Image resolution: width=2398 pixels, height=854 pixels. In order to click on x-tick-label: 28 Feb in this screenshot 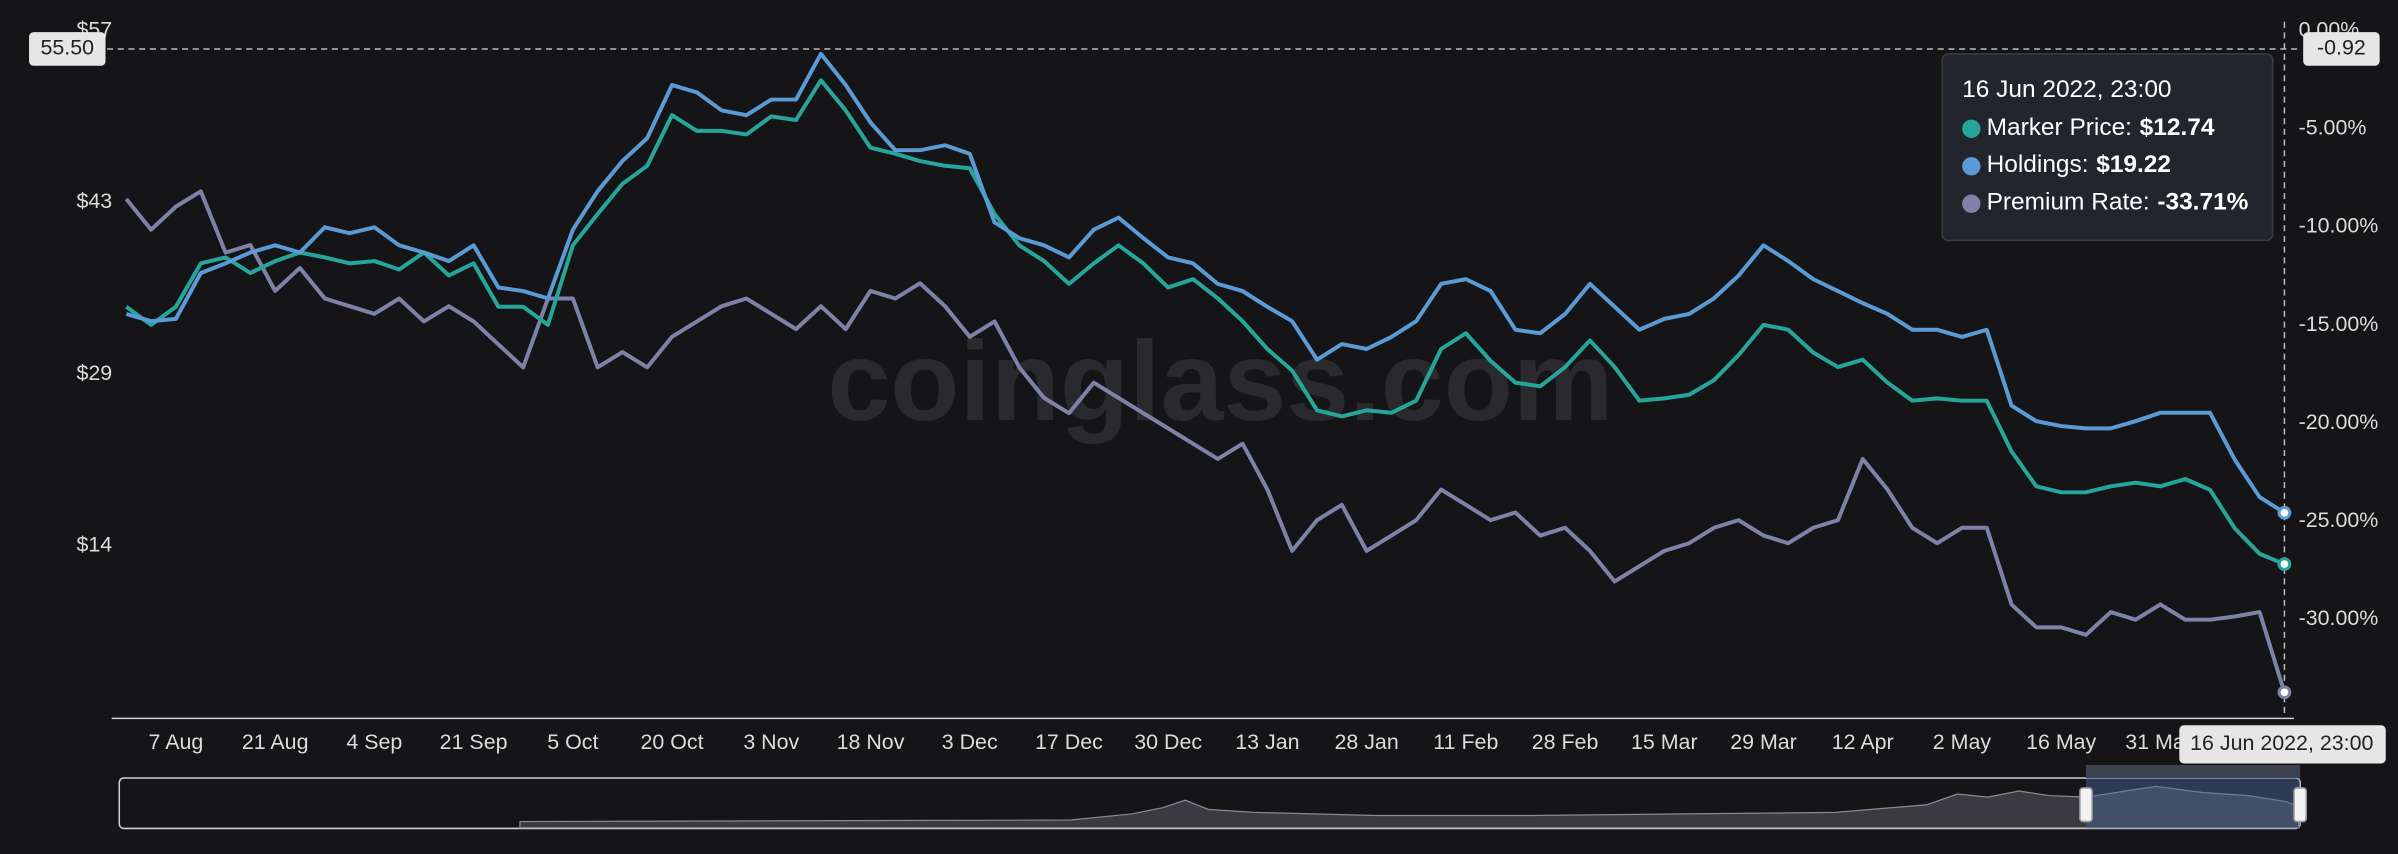, I will do `click(1565, 742)`.